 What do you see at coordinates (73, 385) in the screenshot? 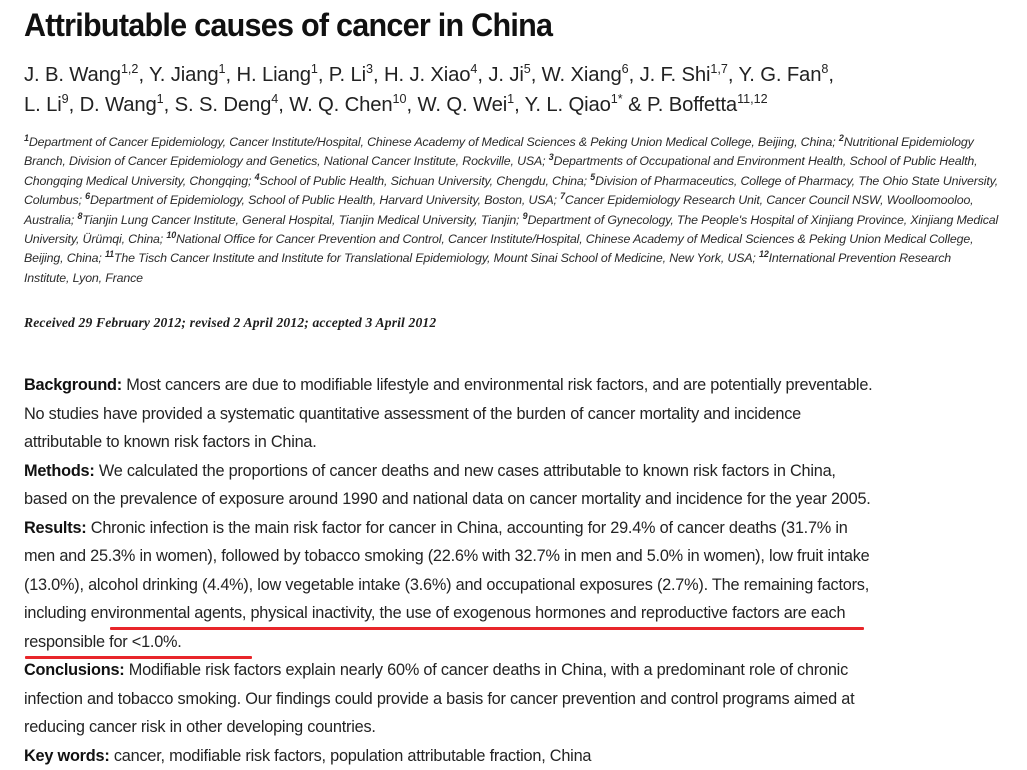
I see `abstract-background-label: Background:` at bounding box center [73, 385].